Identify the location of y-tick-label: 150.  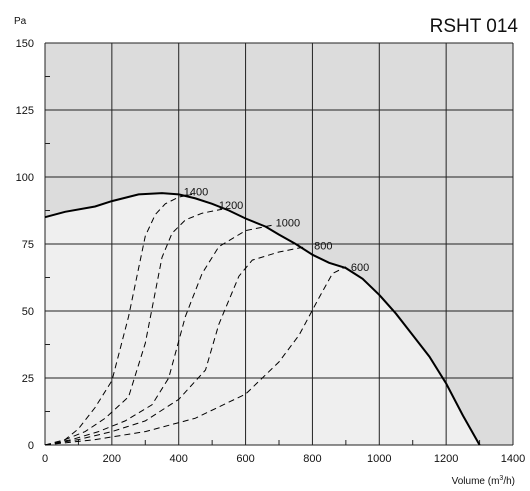
(25, 44).